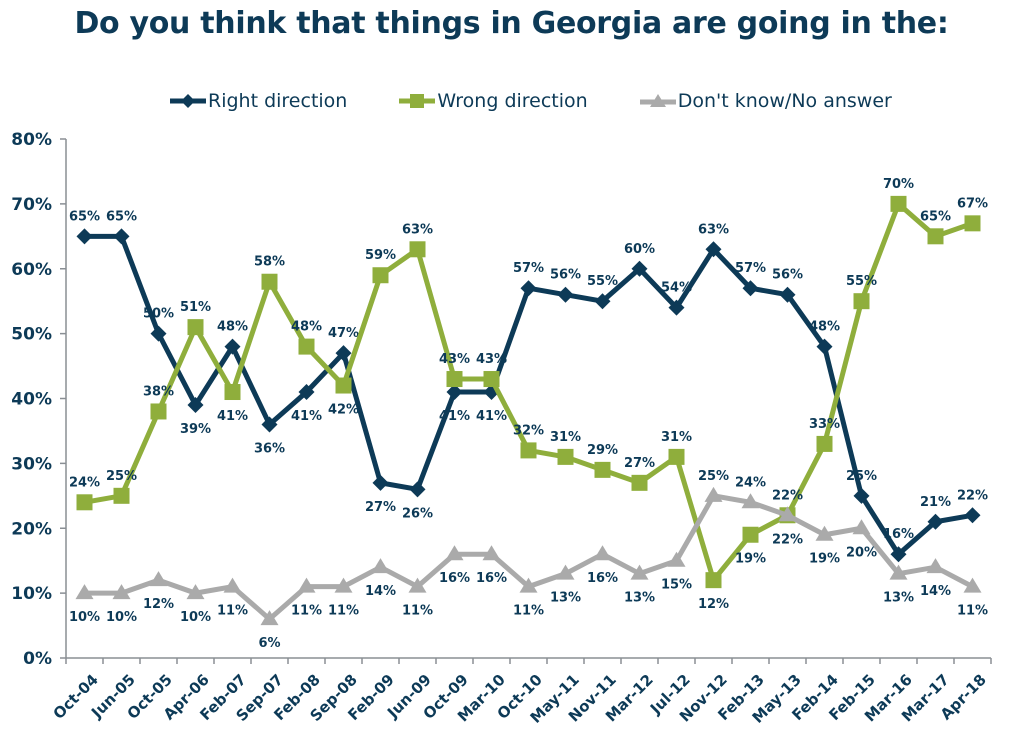  What do you see at coordinates (676, 585) in the screenshot?
I see `data-label: 15%` at bounding box center [676, 585].